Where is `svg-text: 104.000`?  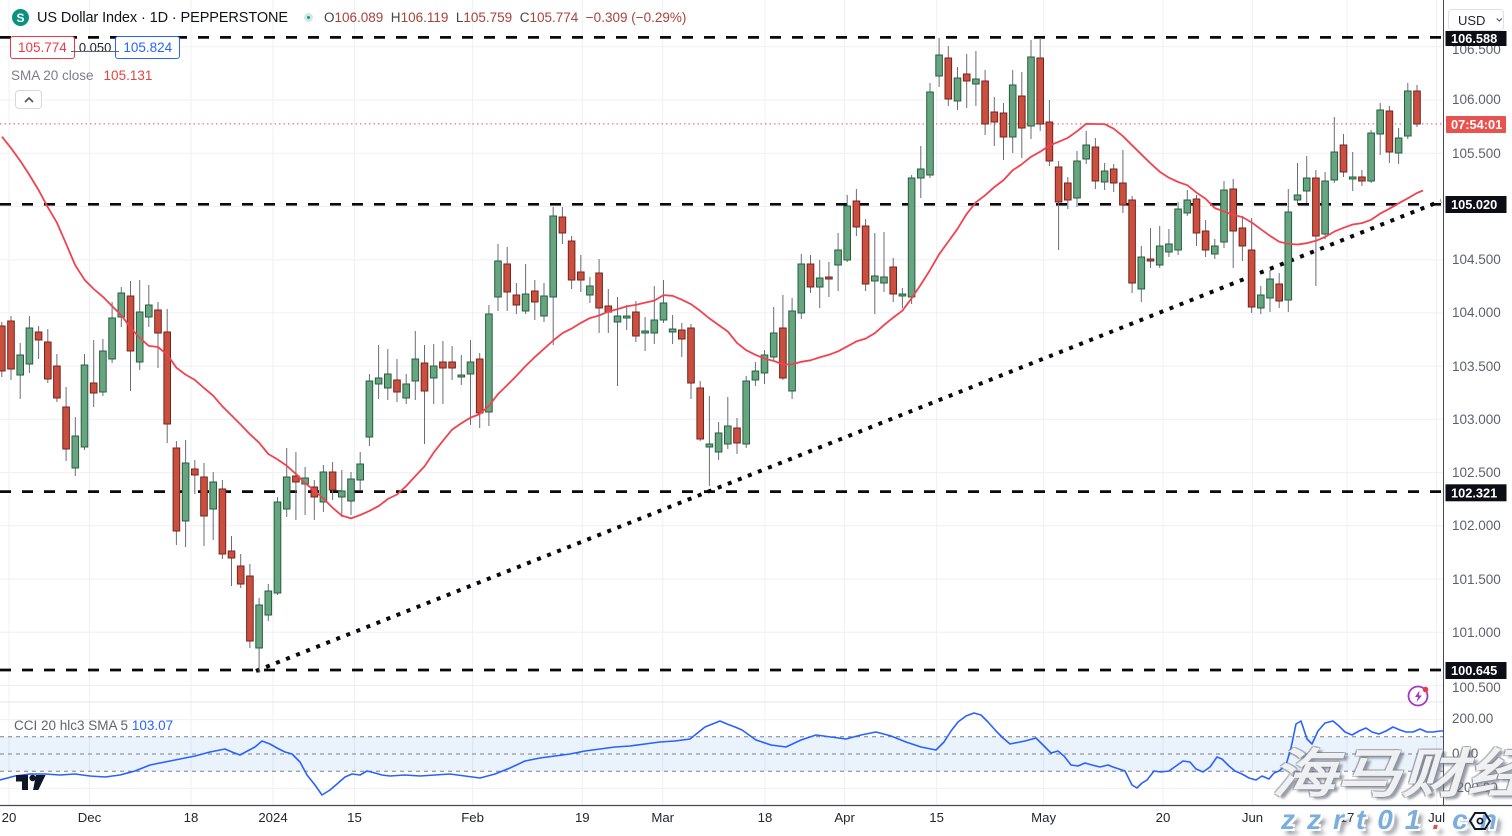 svg-text: 104.000 is located at coordinates (1476, 312).